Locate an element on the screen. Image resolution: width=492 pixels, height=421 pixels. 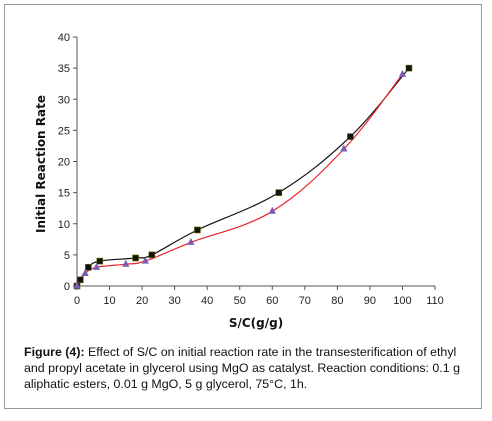
x-tick-label: 30 is located at coordinates (175, 301).